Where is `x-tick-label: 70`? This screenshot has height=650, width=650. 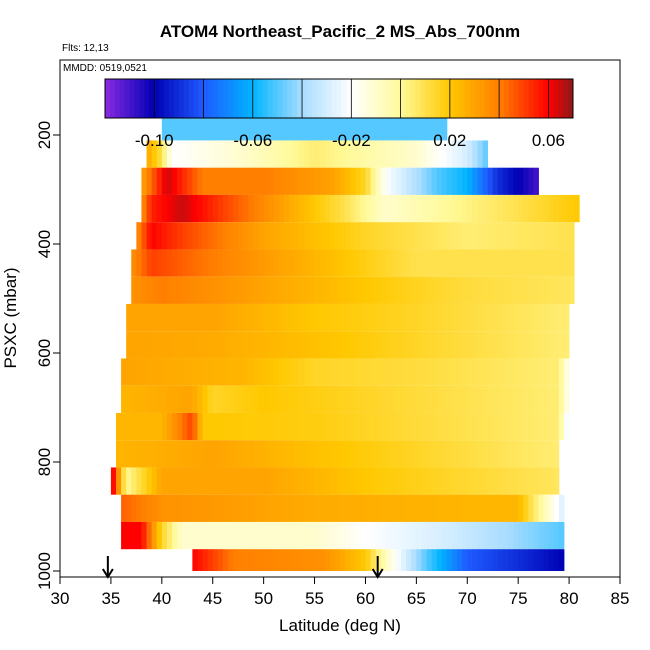
x-tick-label: 70 is located at coordinates (467, 598).